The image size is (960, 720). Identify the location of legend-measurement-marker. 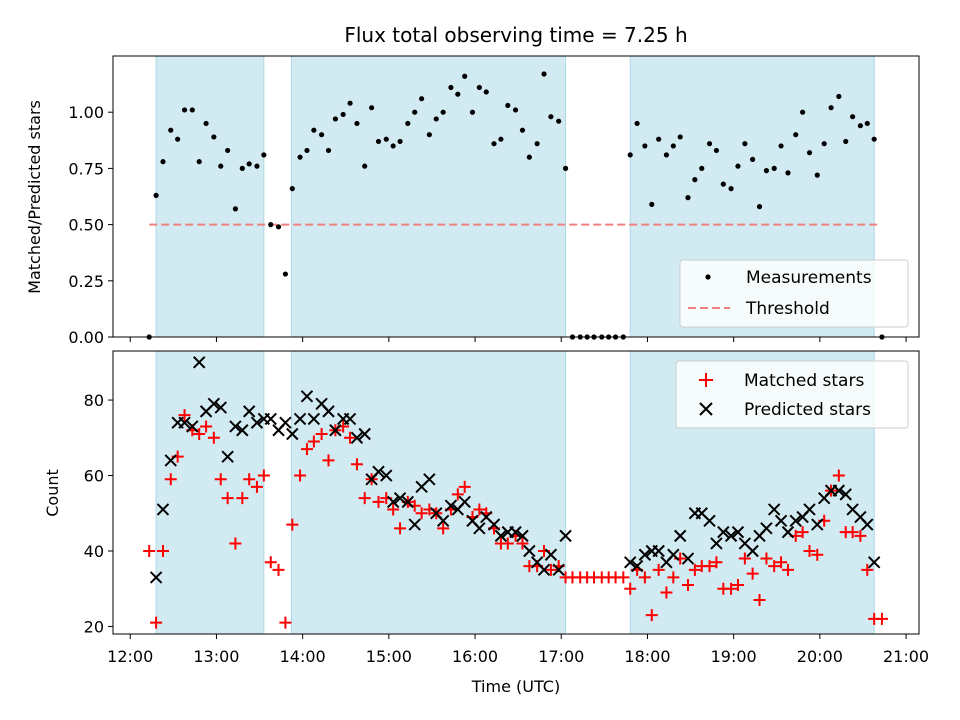
(708, 277).